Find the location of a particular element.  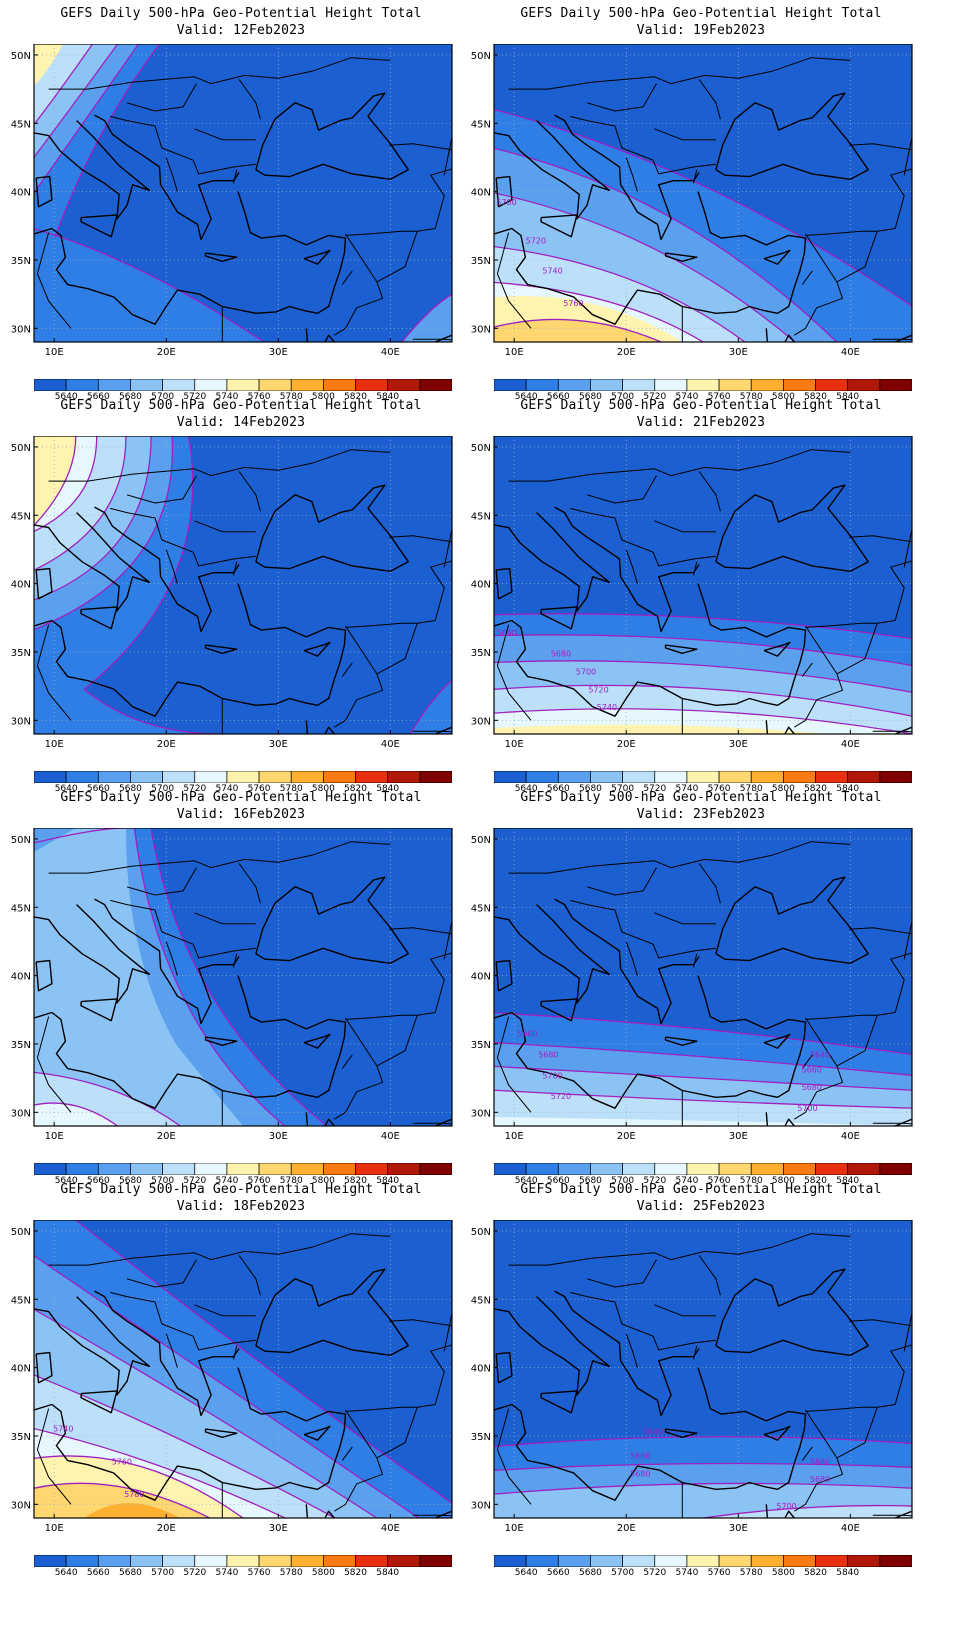

height-map: 5740 5760 5780 50N 45N 40N 35N 30N 10E 20E 30E 40E is located at coordinates (226, 1377).